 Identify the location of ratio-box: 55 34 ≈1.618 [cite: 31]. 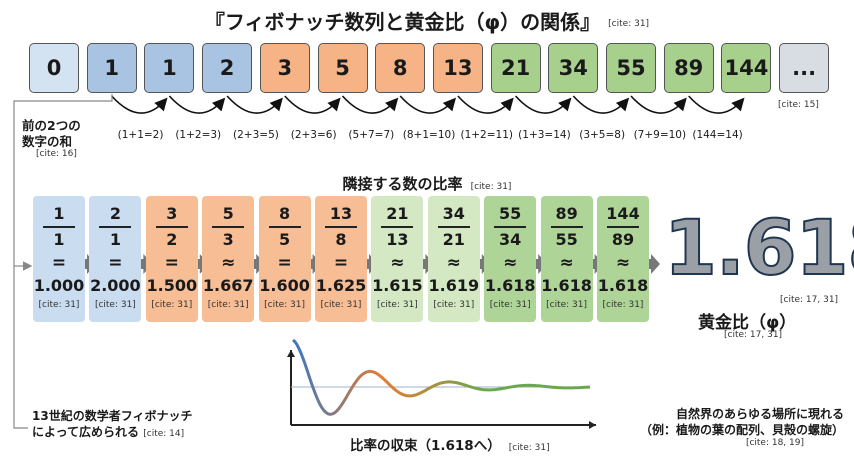
(510, 259).